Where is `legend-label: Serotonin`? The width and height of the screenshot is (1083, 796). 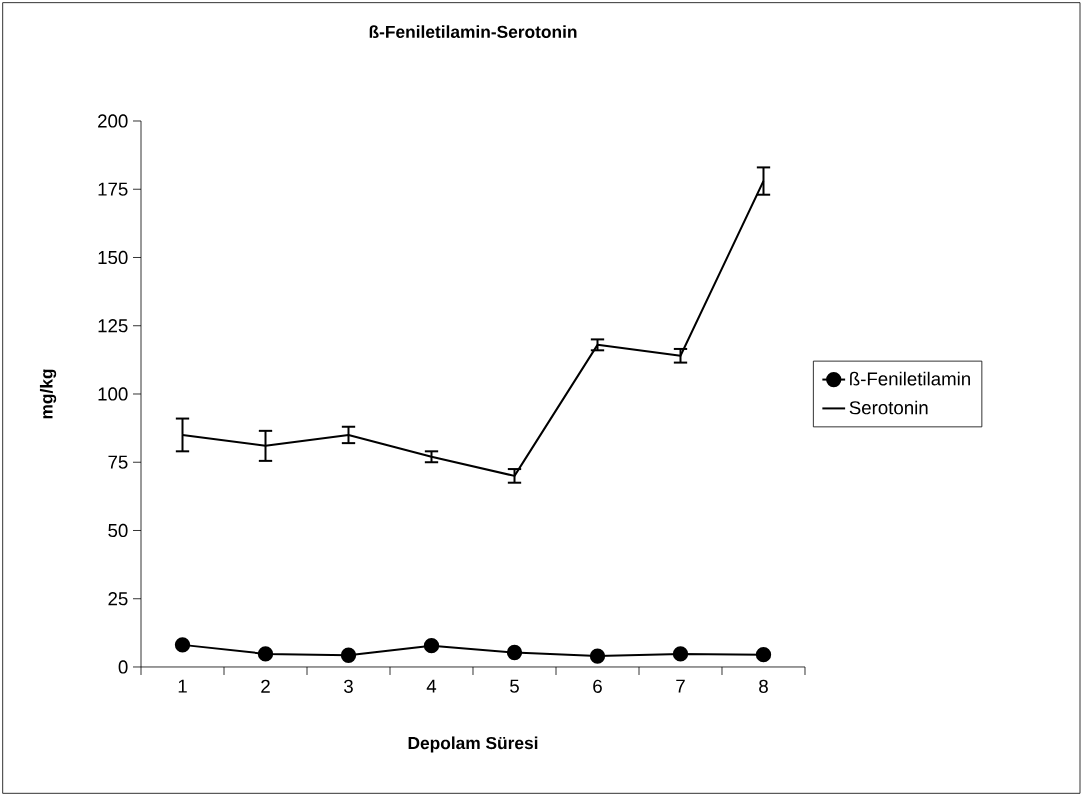
legend-label: Serotonin is located at coordinates (888, 407).